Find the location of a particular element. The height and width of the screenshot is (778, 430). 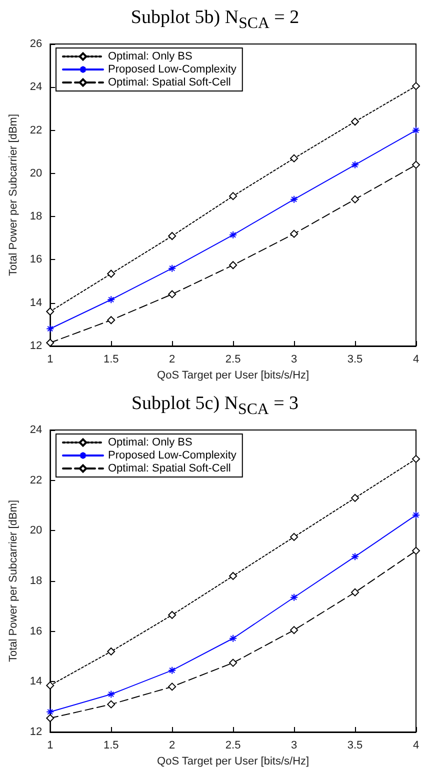

chart-title: Subplot 5b) N$_{SCA}$ = 2 is located at coordinates (215, 20).